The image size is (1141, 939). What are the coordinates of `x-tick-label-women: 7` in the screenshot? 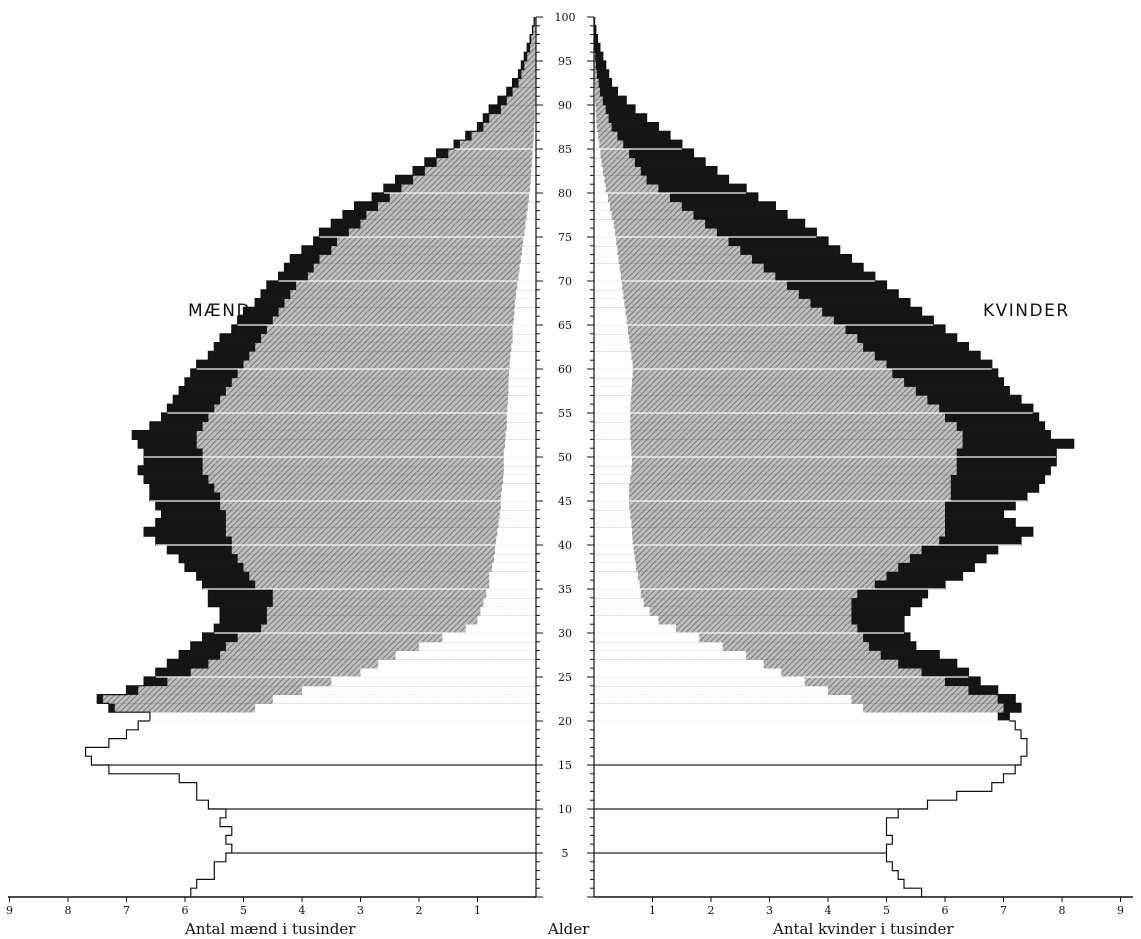 It's located at (1003, 910).